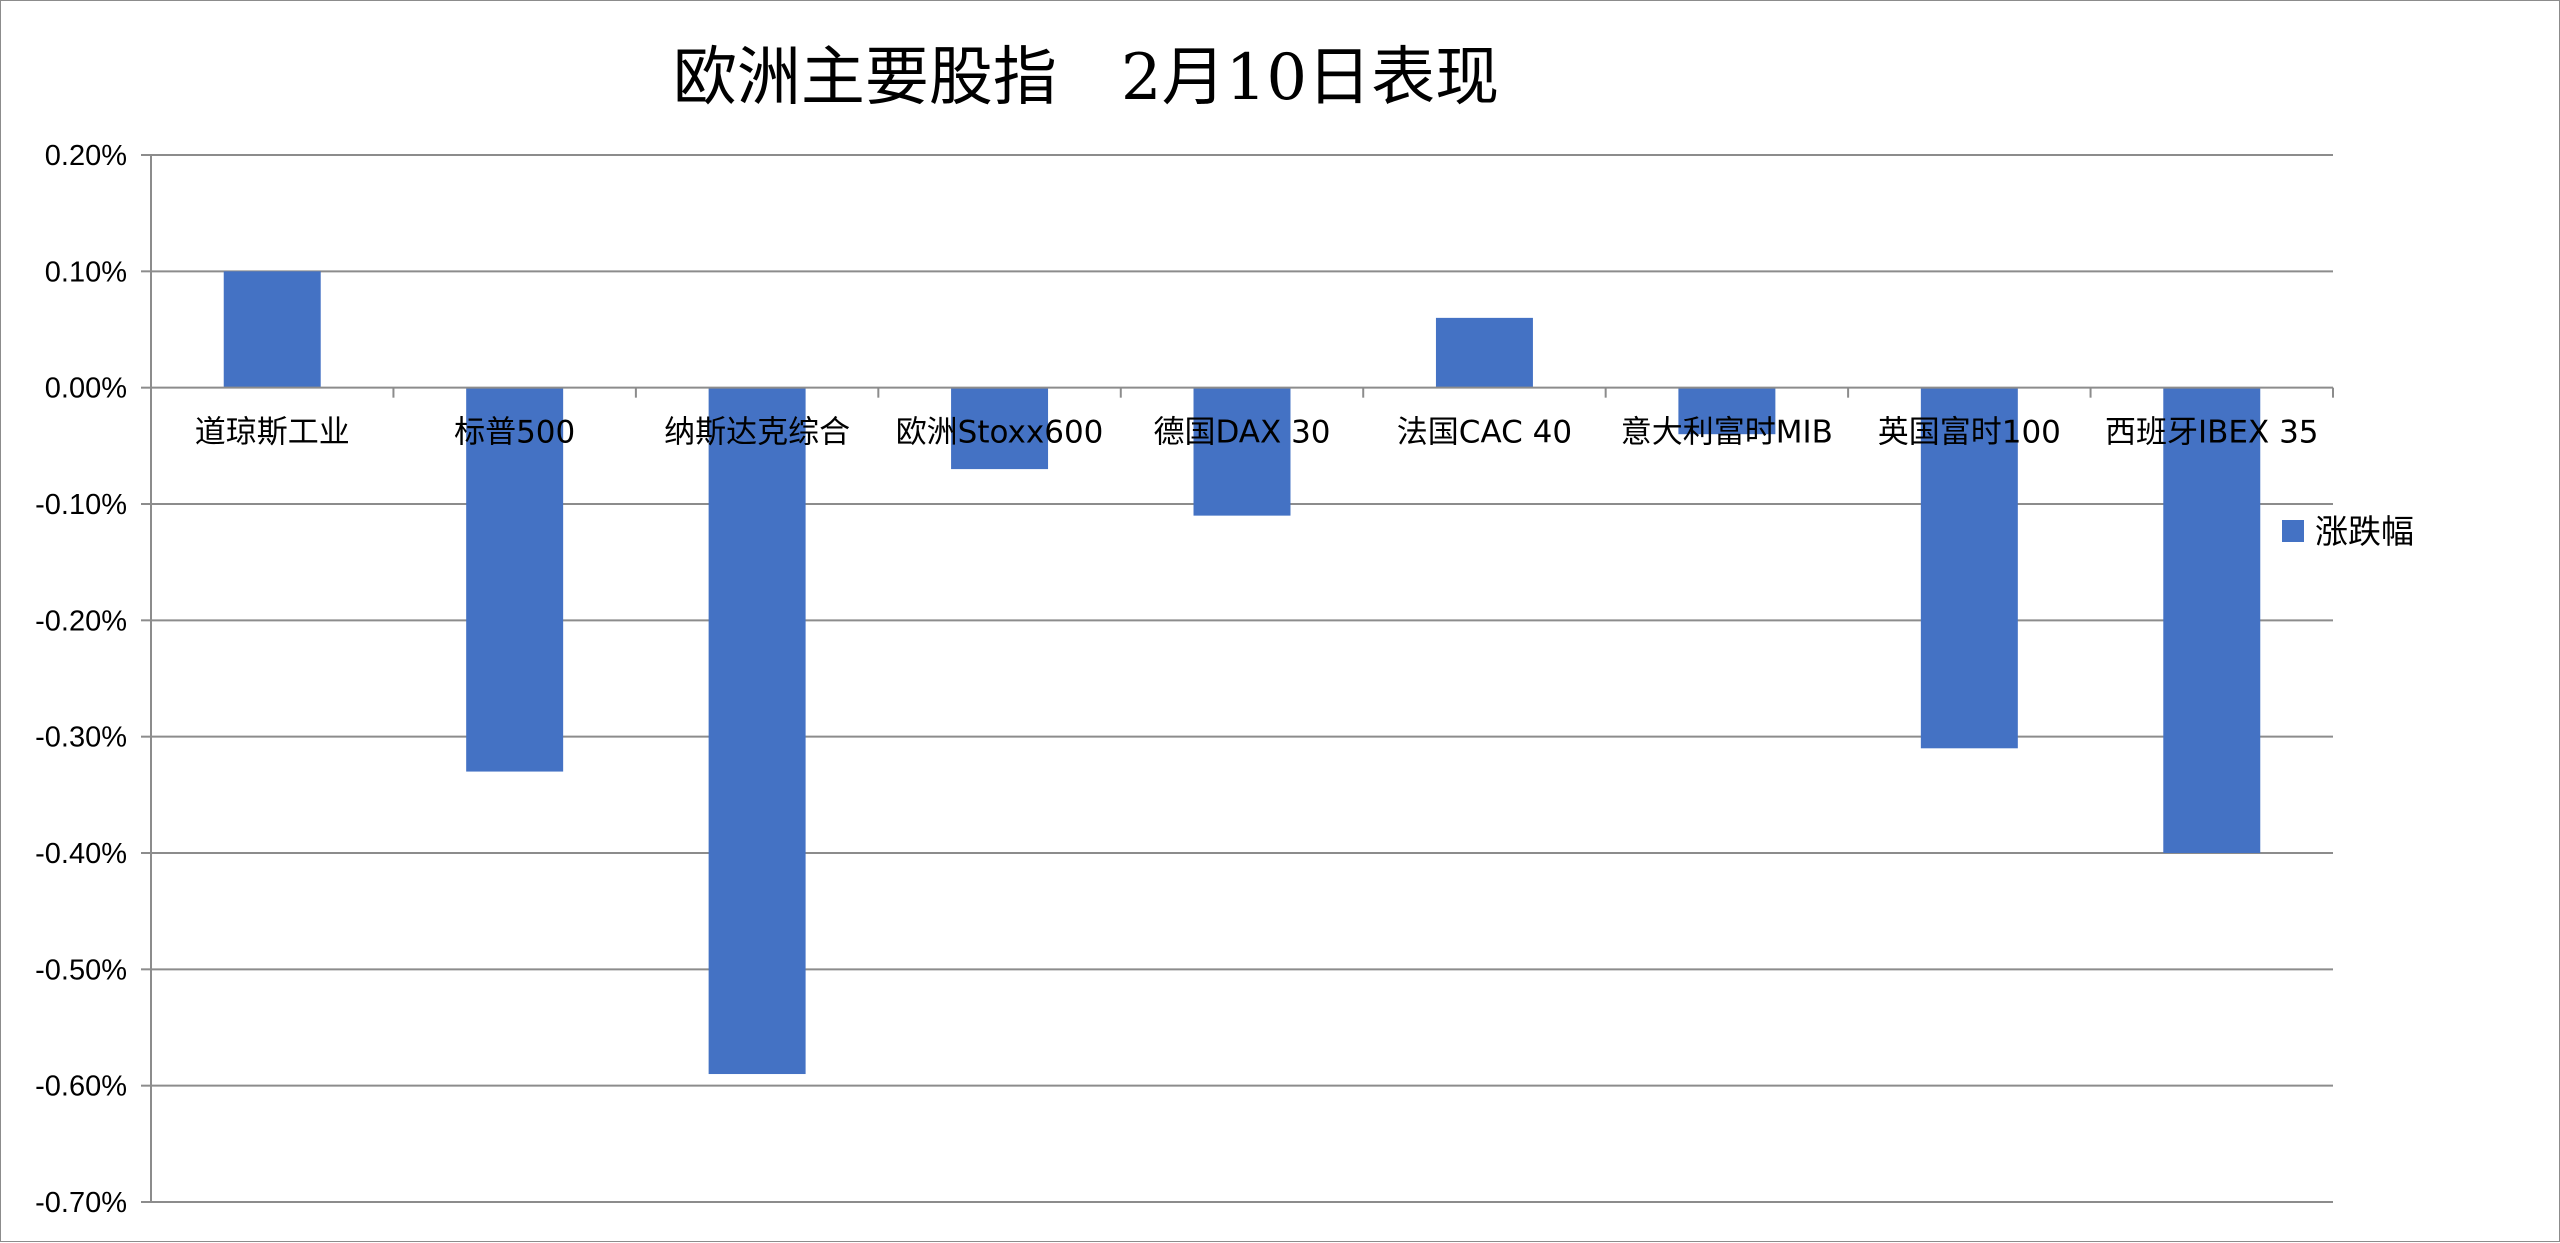  What do you see at coordinates (272, 433) in the screenshot?
I see `category-label: 道琼斯工业` at bounding box center [272, 433].